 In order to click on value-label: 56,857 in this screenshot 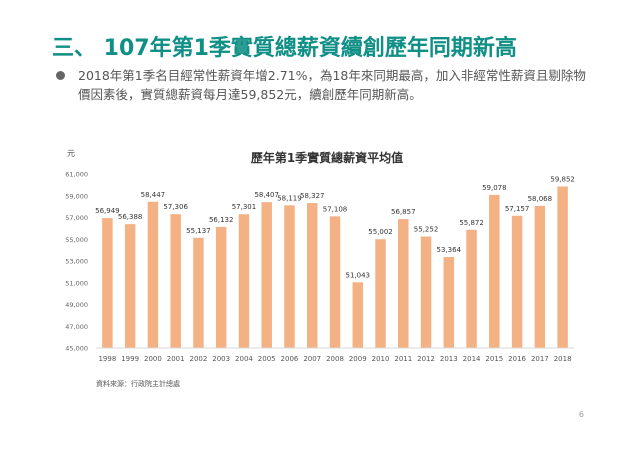, I will do `click(403, 212)`.